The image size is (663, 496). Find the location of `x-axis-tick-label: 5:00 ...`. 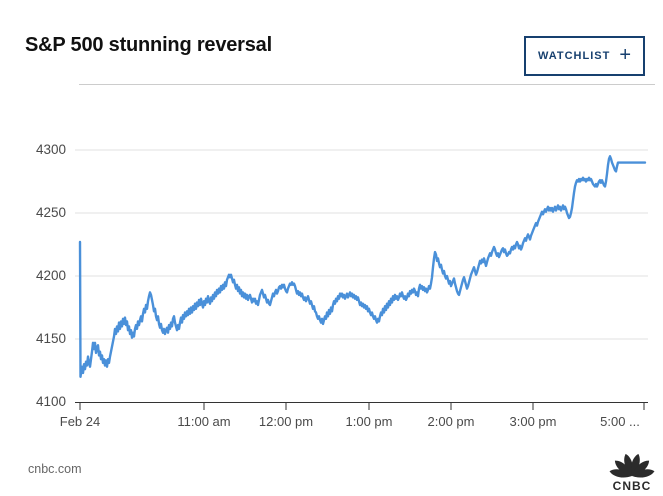

x-axis-tick-label: 5:00 ... is located at coordinates (620, 421).